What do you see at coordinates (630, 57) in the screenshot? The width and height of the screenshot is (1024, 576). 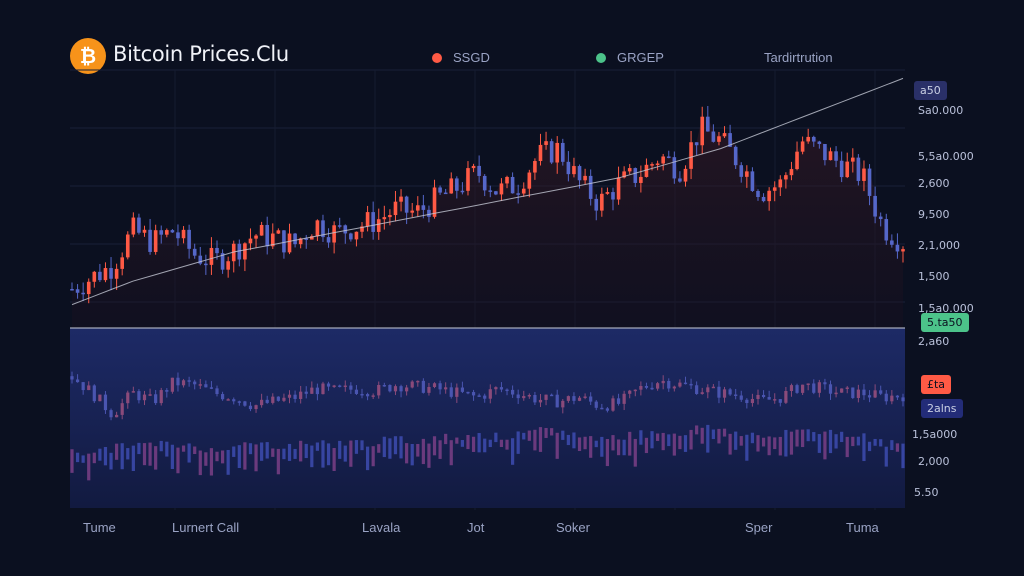 I see `legend-item-grgep: GRGEP` at bounding box center [630, 57].